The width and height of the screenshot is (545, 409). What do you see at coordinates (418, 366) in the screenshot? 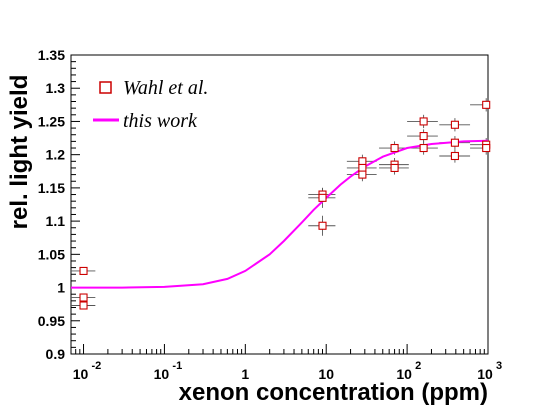
I see `x-tick-exponent: 2` at bounding box center [418, 366].